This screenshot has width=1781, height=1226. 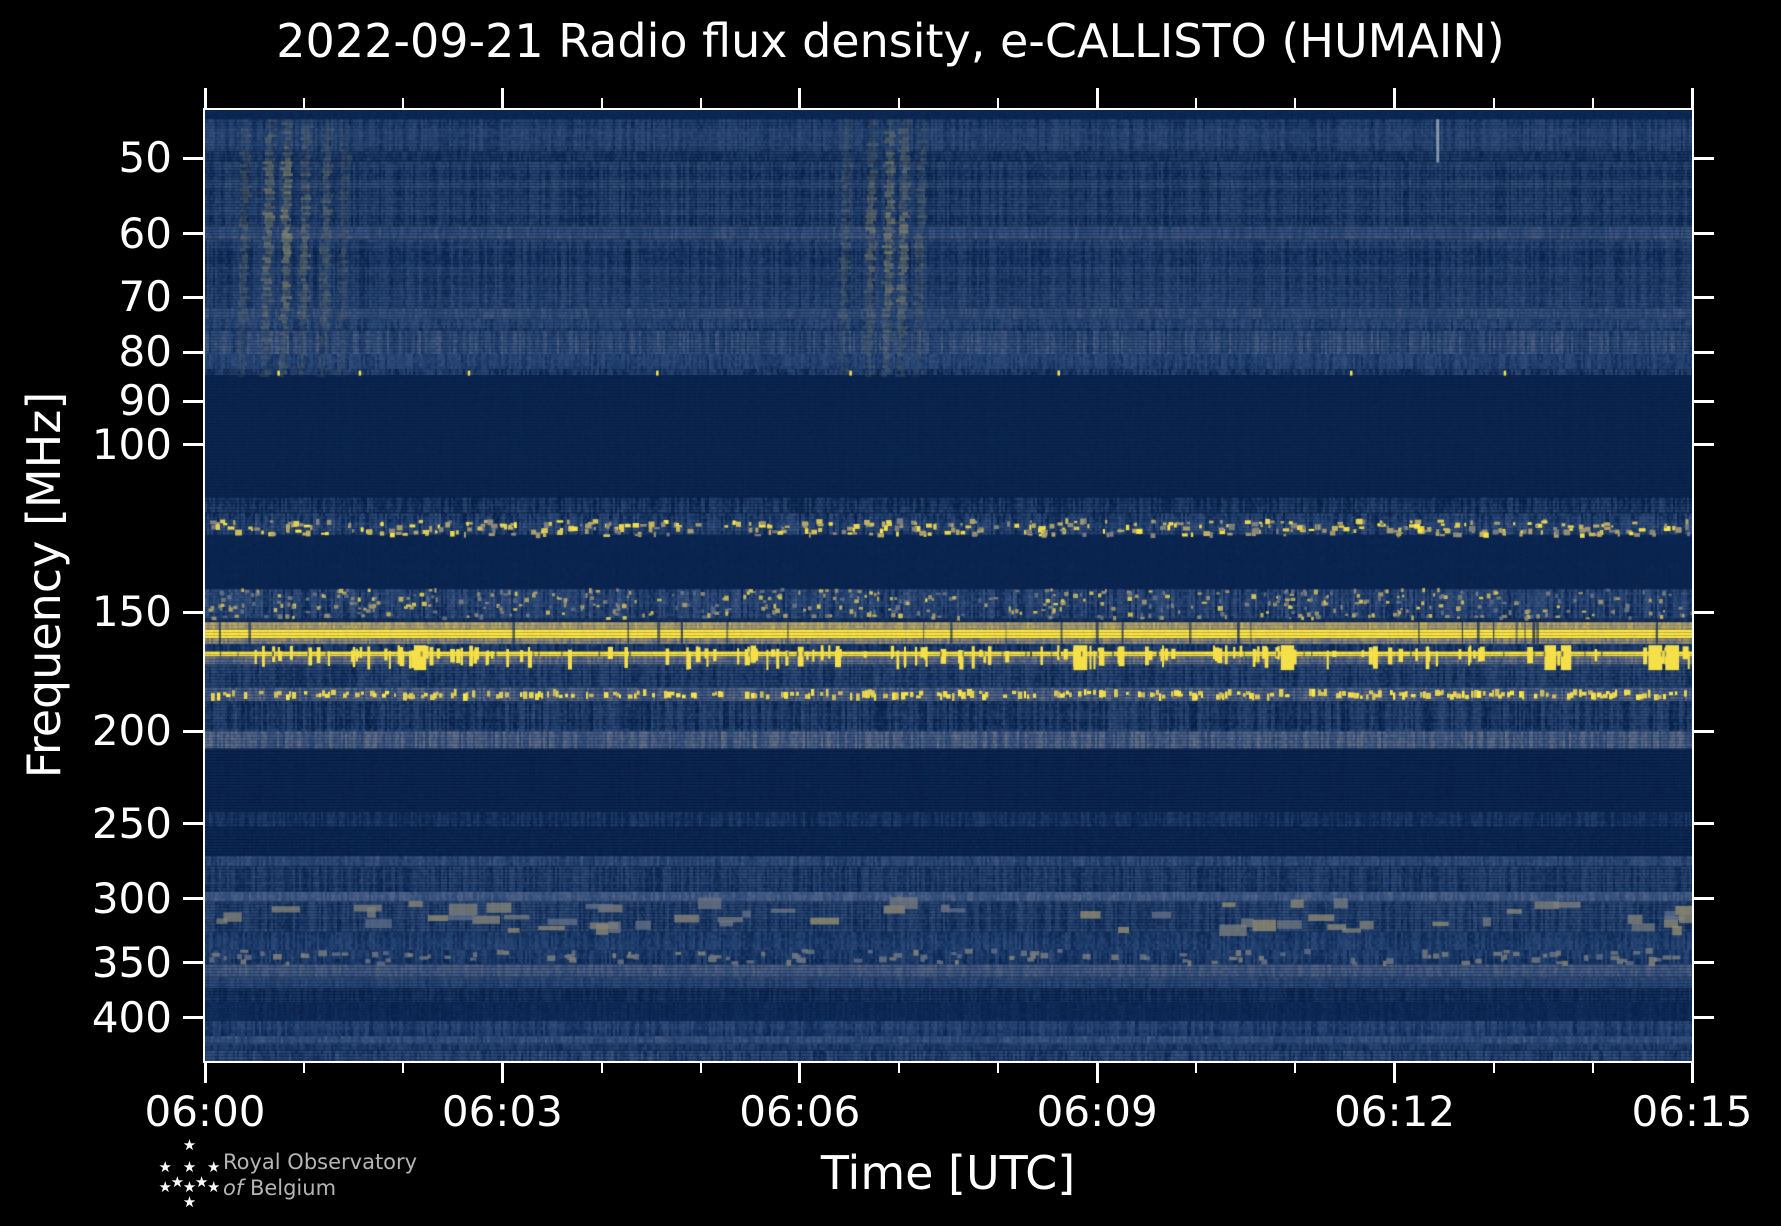 What do you see at coordinates (948, 1173) in the screenshot?
I see `x-axis-label: Time [UTC]` at bounding box center [948, 1173].